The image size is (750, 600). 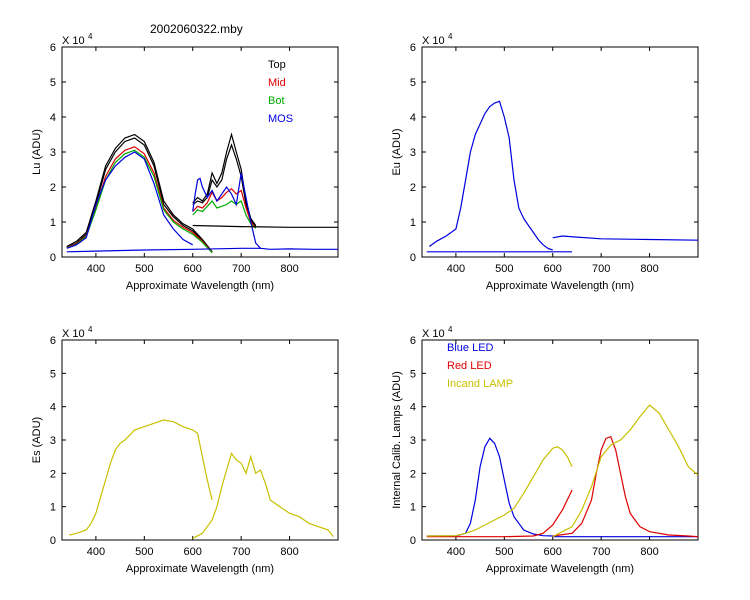 What do you see at coordinates (277, 65) in the screenshot?
I see `legend-entry: Top` at bounding box center [277, 65].